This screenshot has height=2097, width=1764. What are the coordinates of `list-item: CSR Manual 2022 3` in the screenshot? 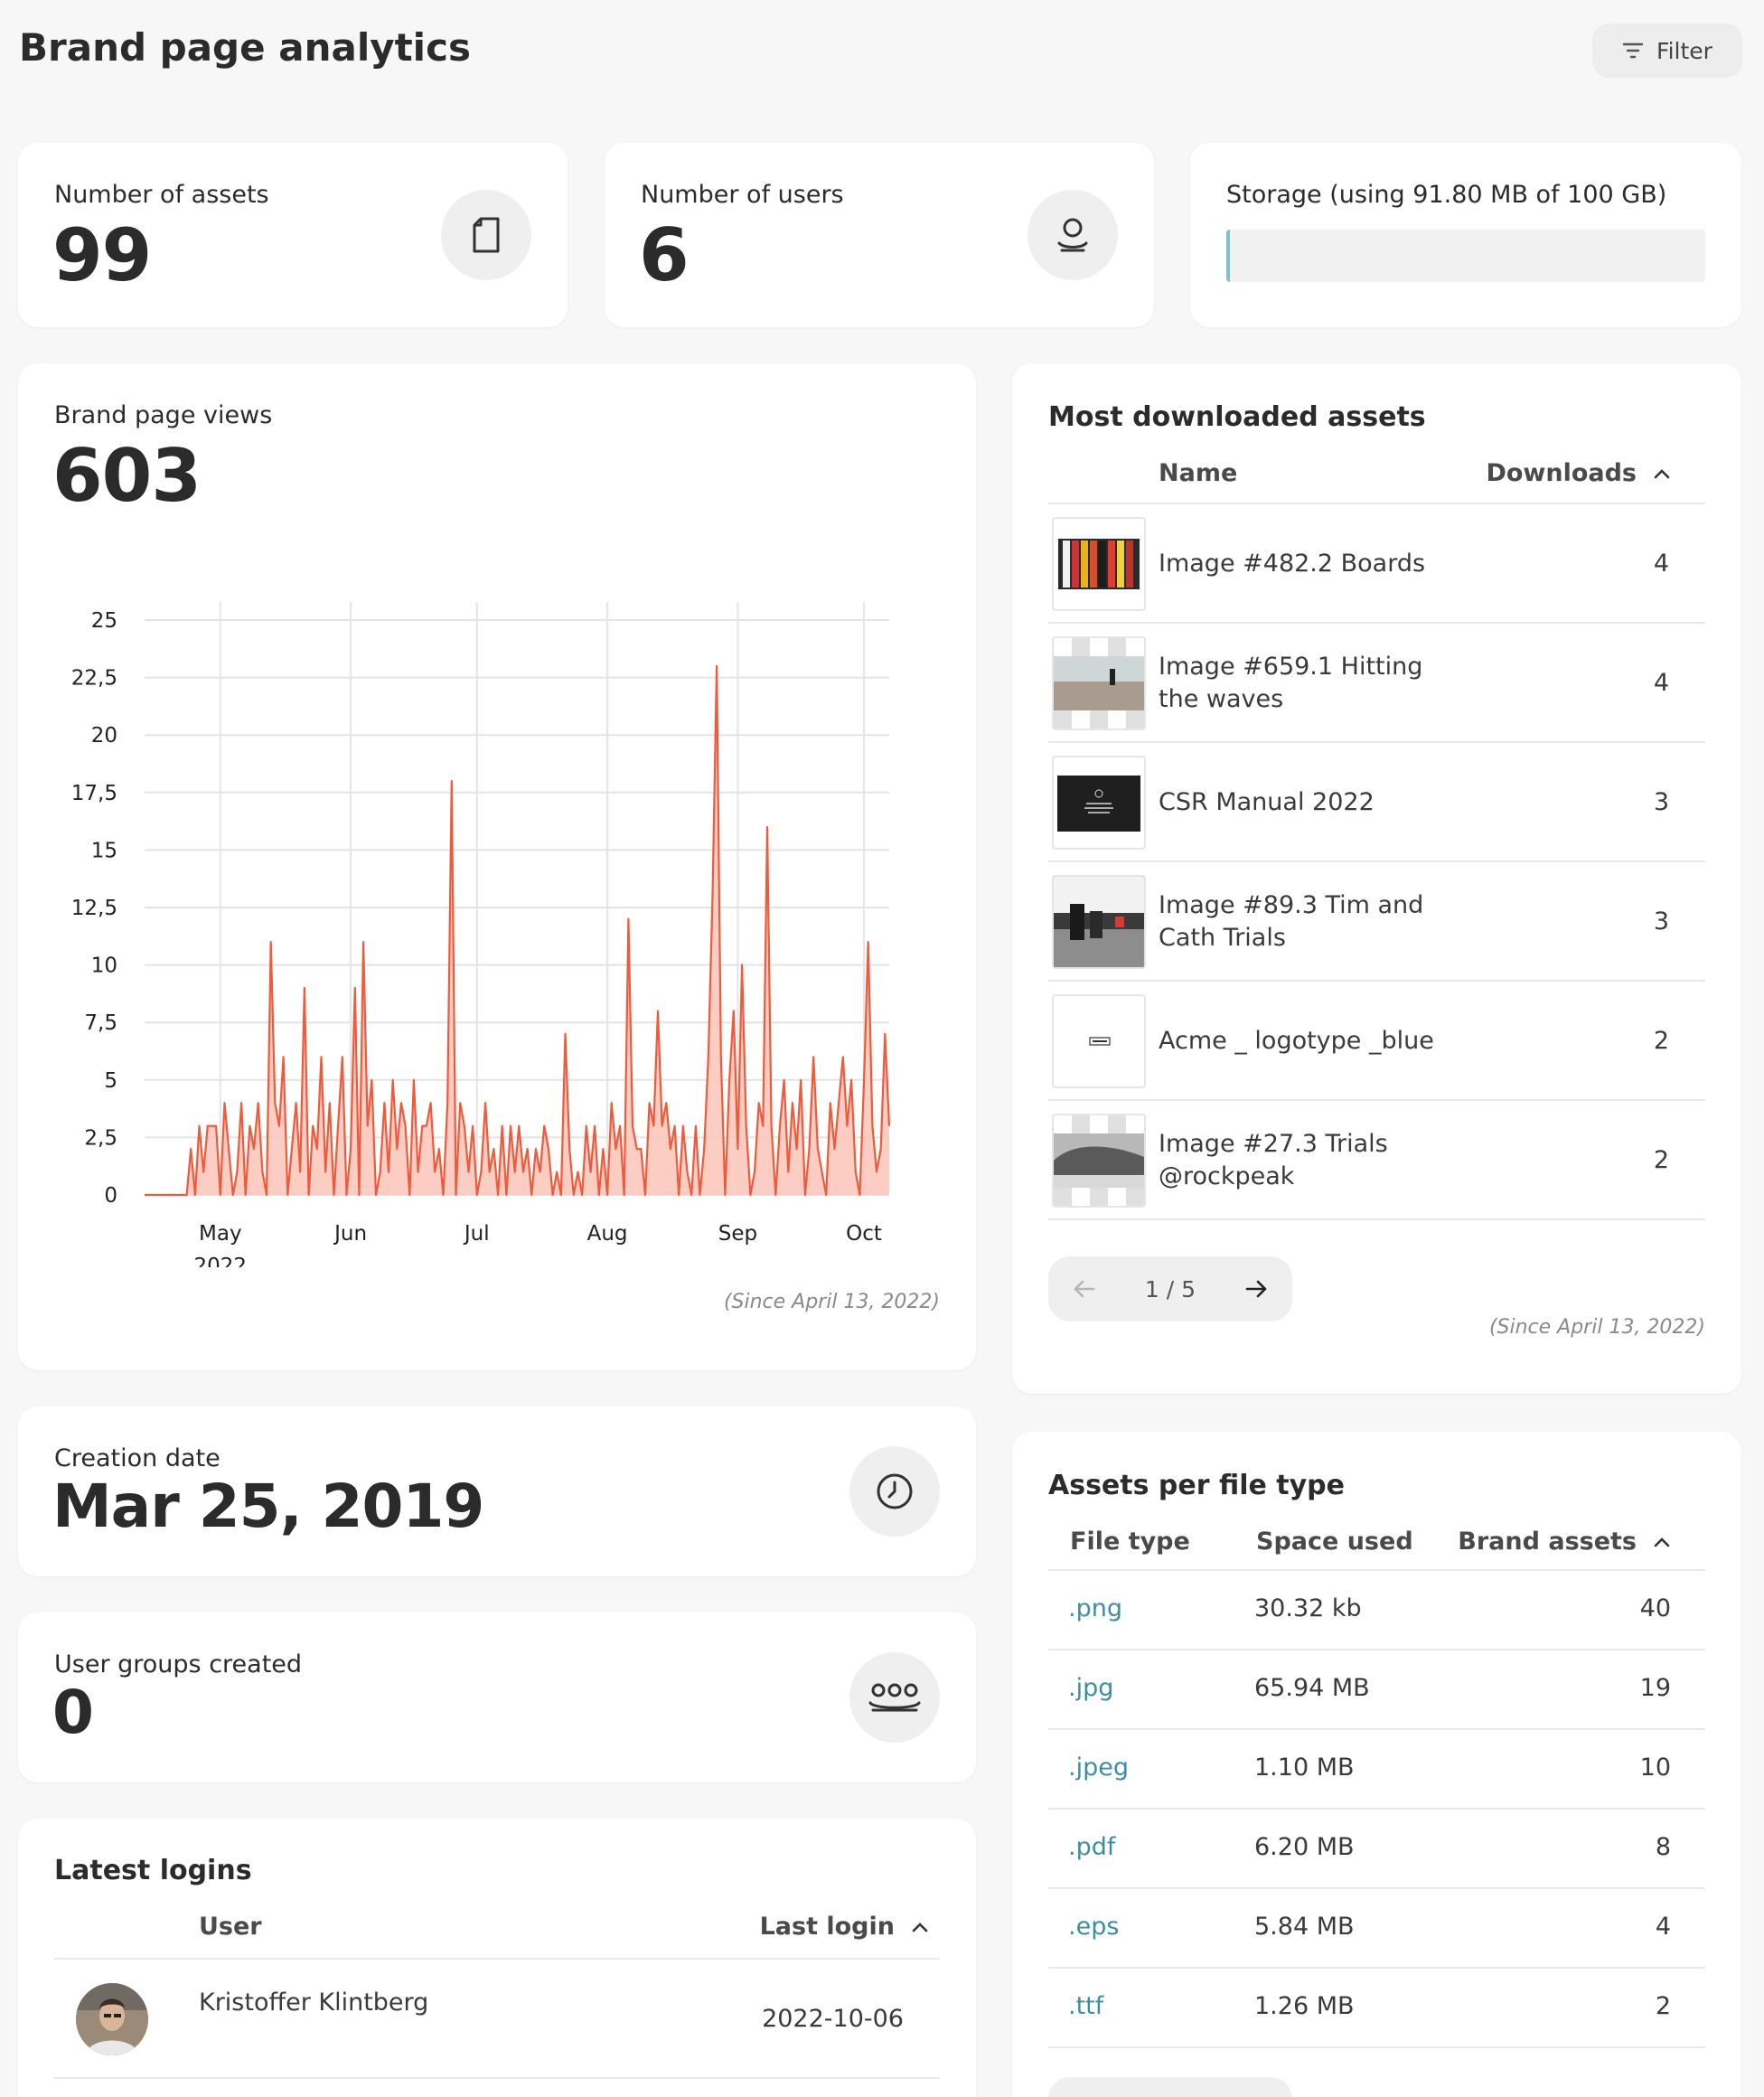 It's located at (1376, 802).